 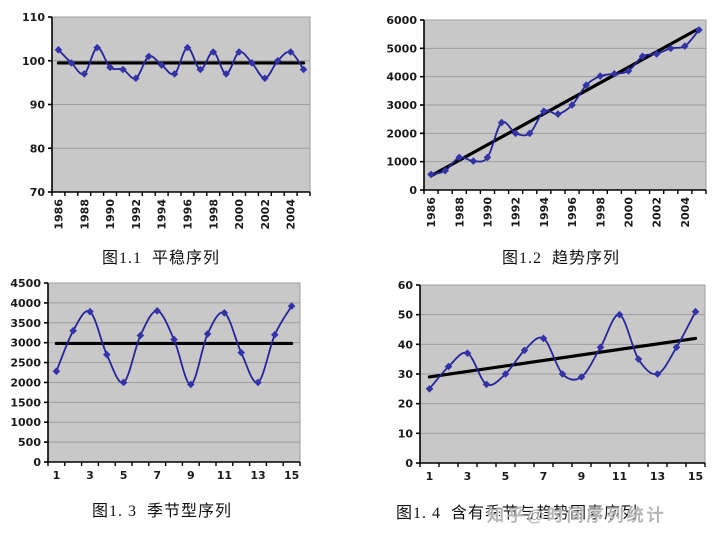 I want to click on svg-text: 60, so click(x=406, y=285).